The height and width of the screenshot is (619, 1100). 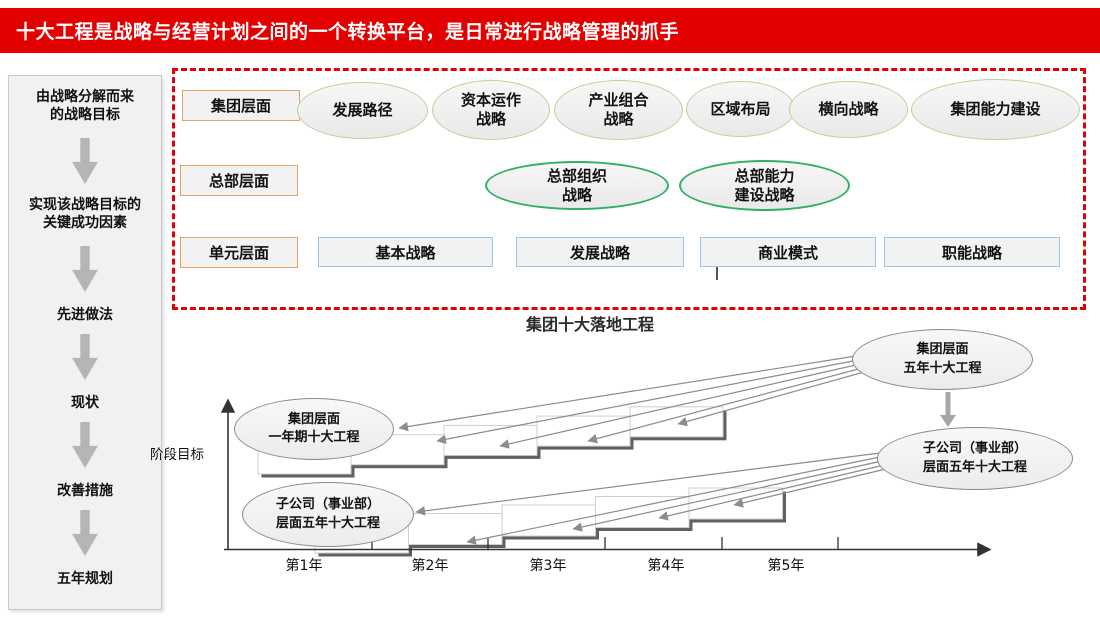 I want to click on strategy-ellipse-group-capability: 集团能力建设, so click(x=995, y=109).